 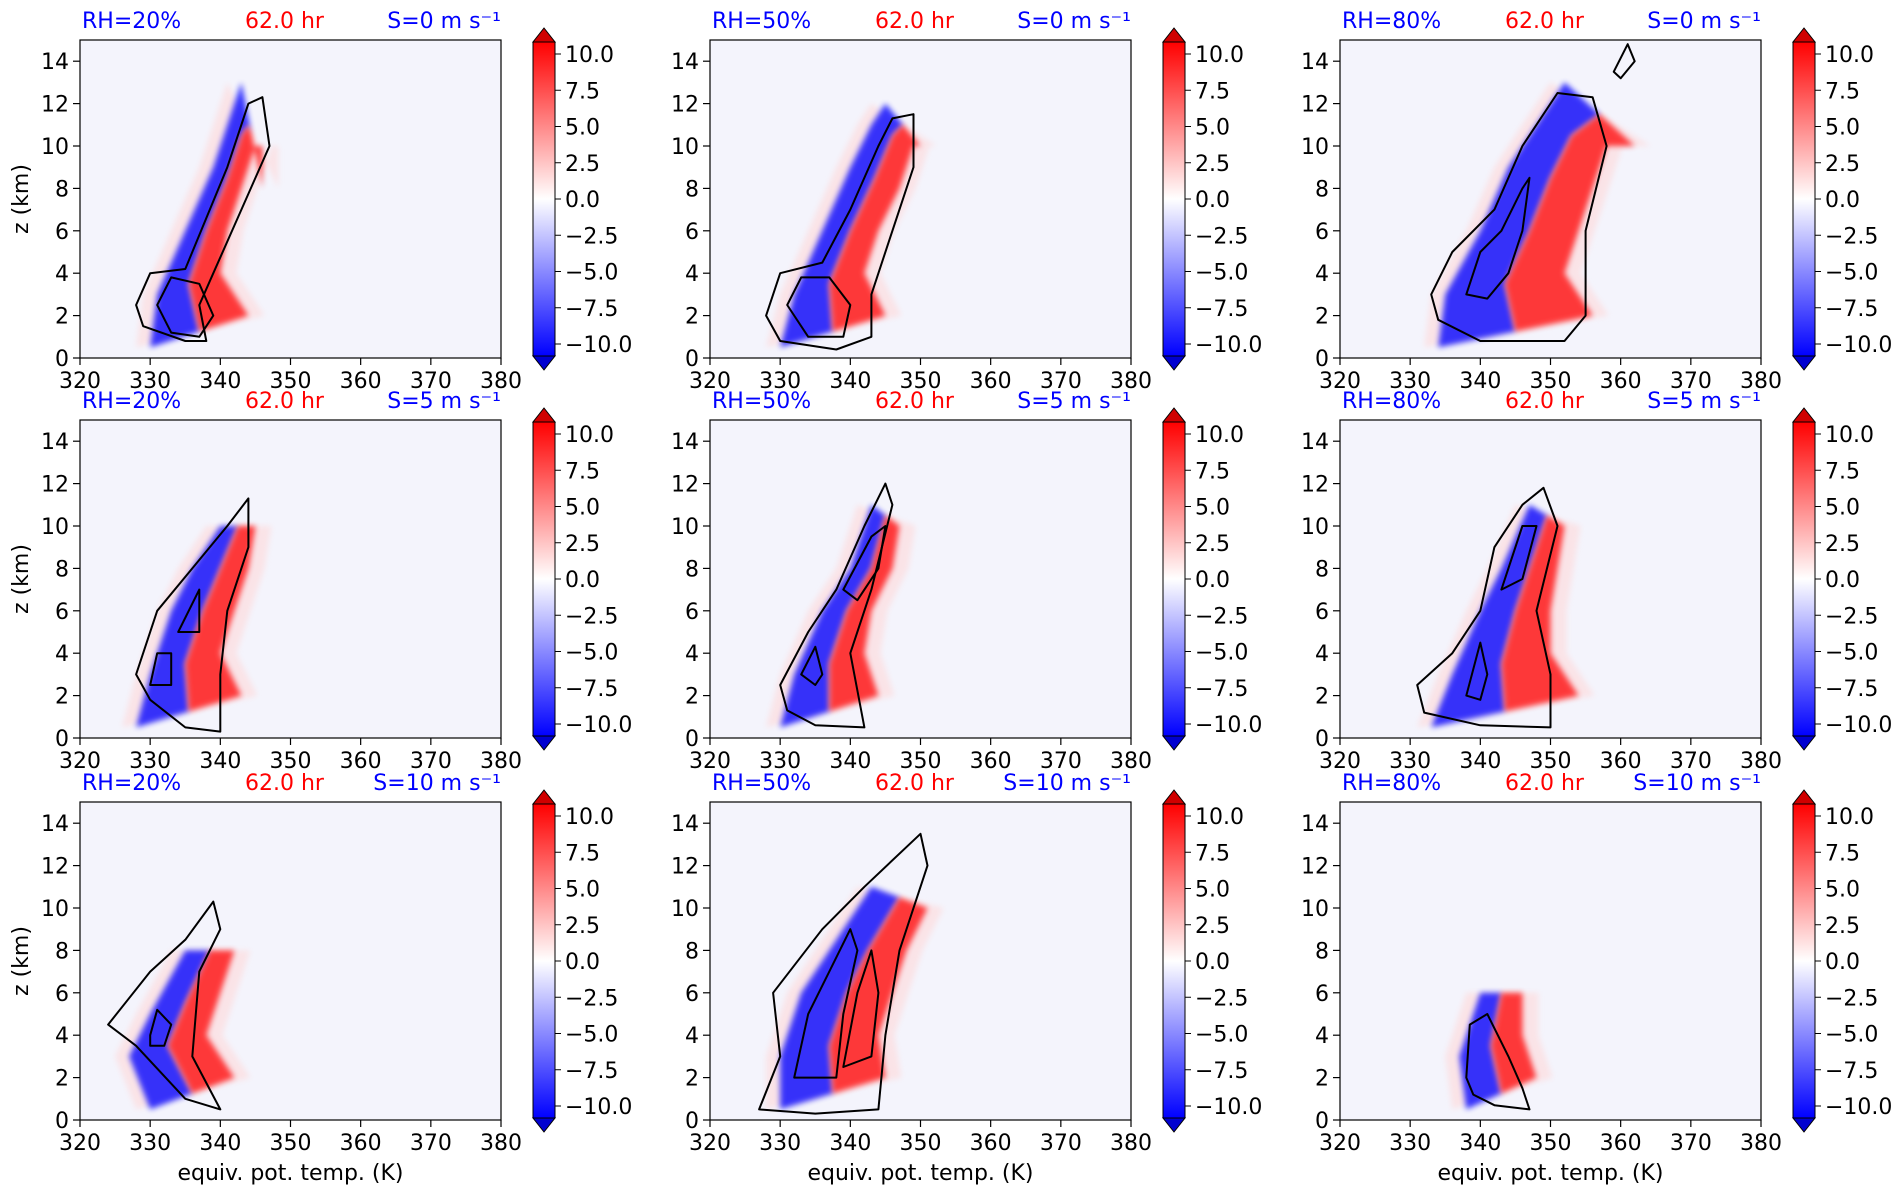 What do you see at coordinates (591, 309) in the screenshot?
I see `colorbar-tick-label: −7.5` at bounding box center [591, 309].